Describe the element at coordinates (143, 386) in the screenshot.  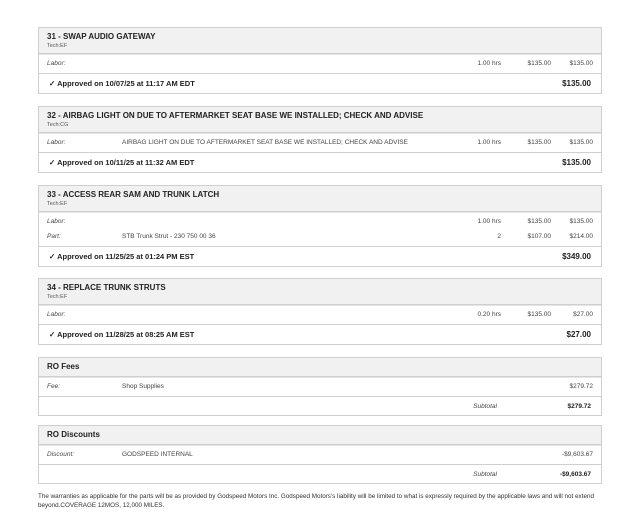
I see `line-desc: Shop Supplies` at that location.